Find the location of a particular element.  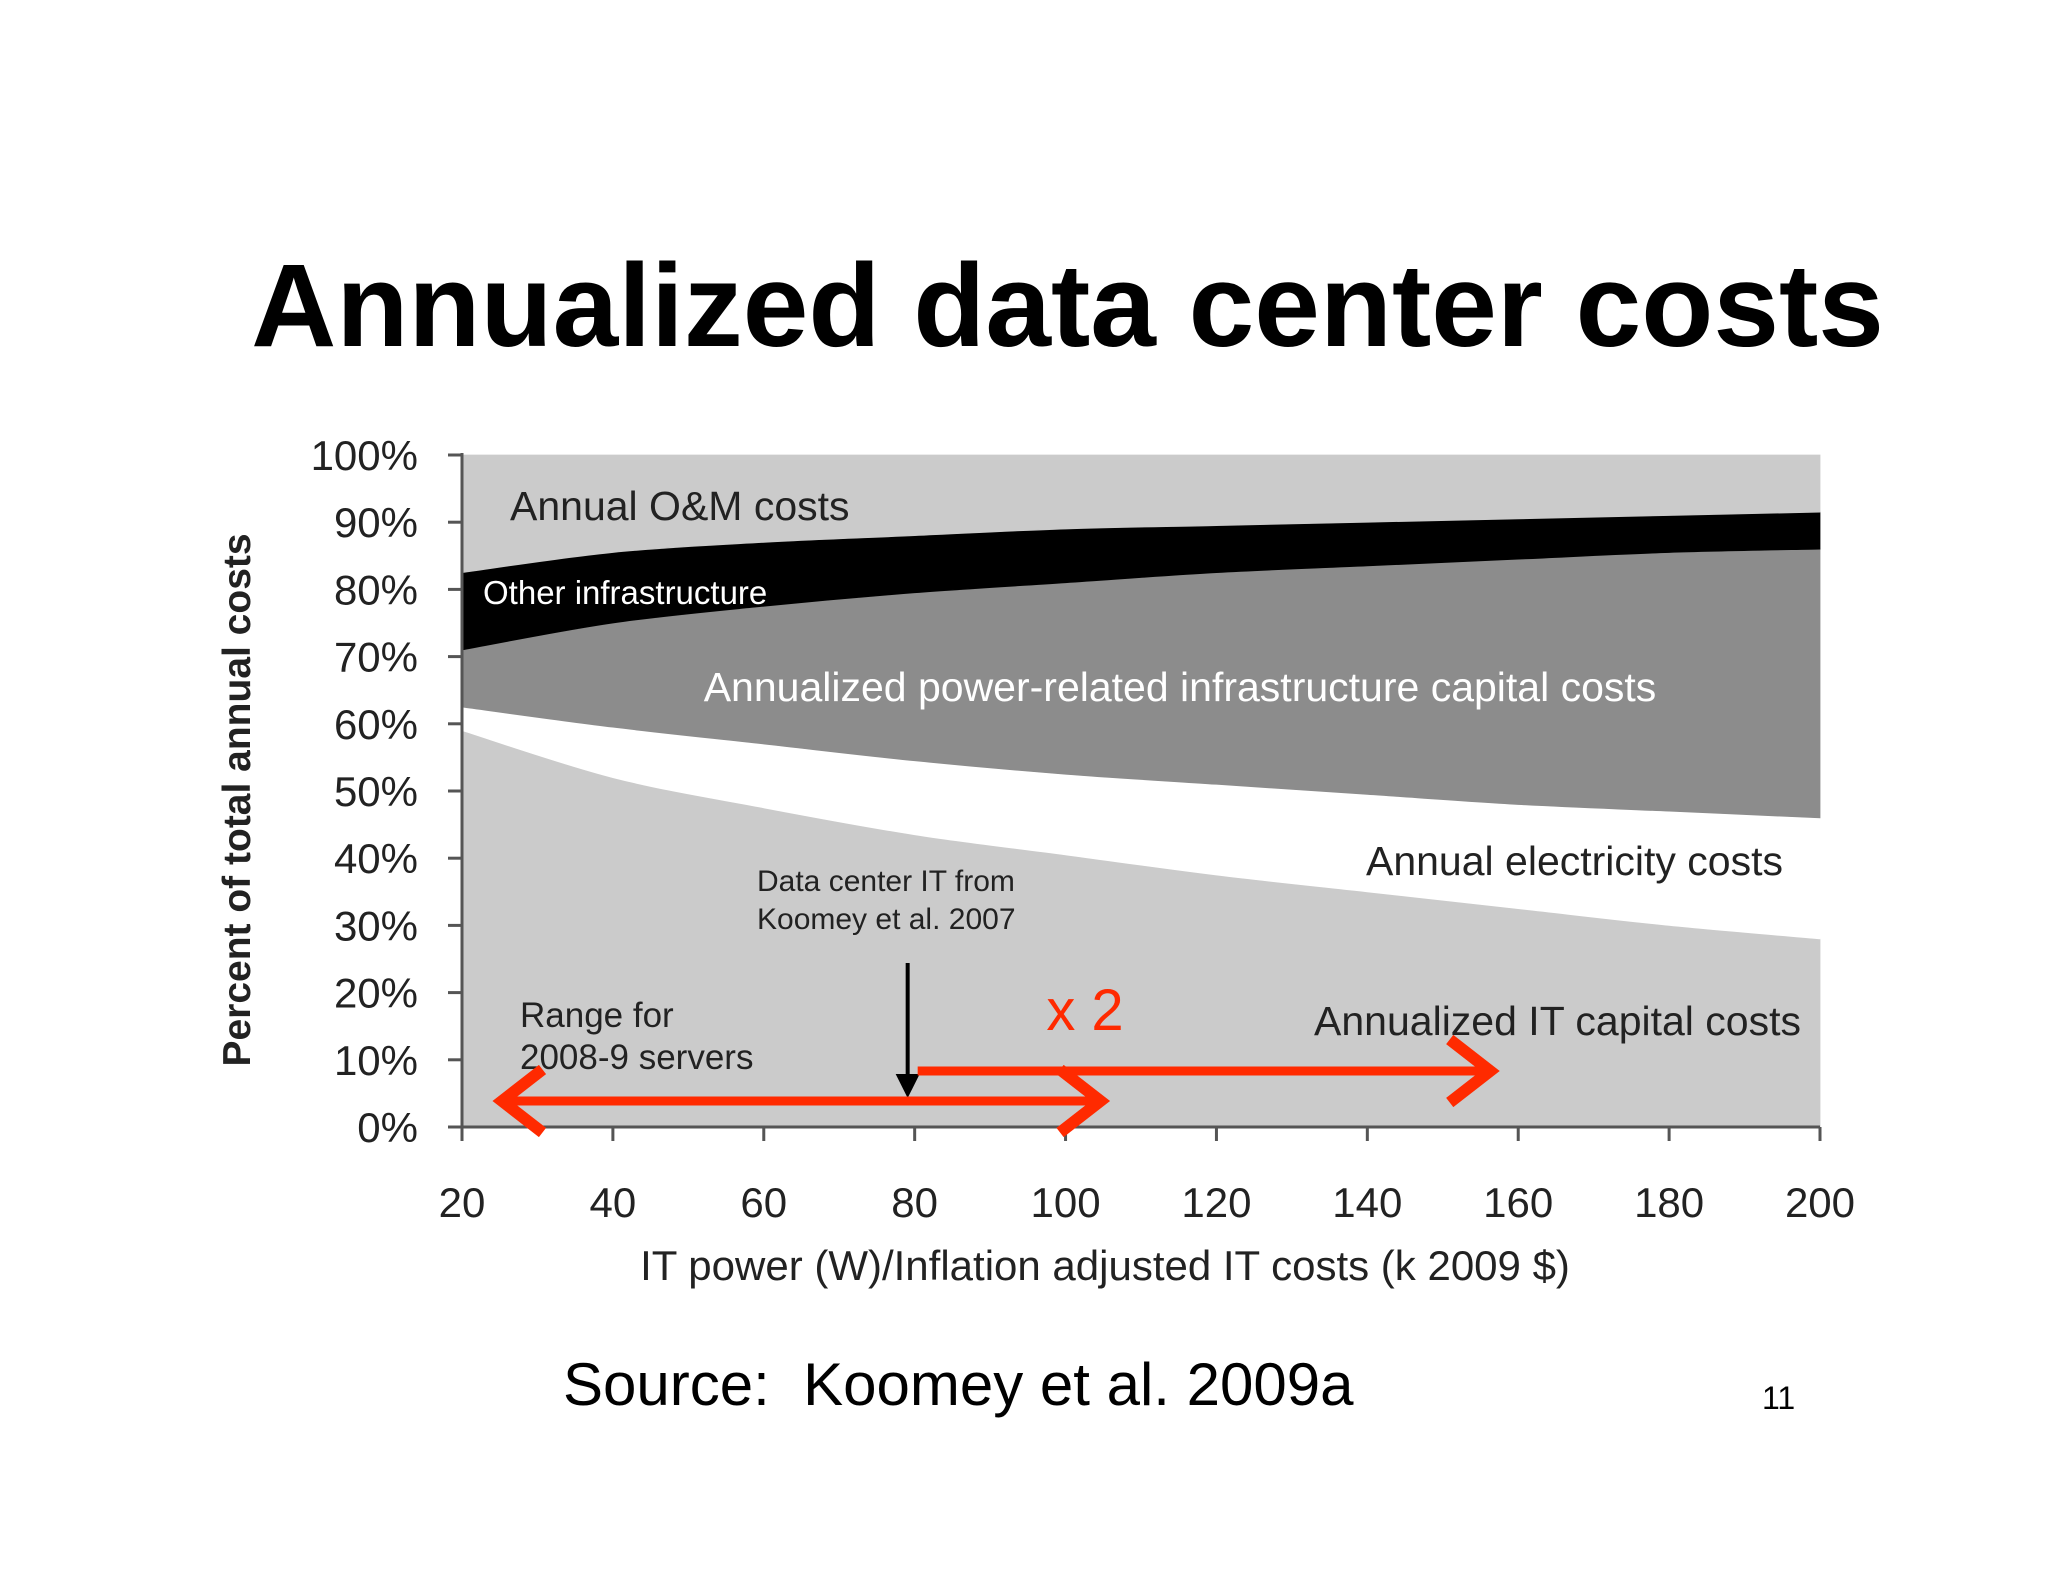

y-axis-title: Percent of total annual costs is located at coordinates (237, 799).